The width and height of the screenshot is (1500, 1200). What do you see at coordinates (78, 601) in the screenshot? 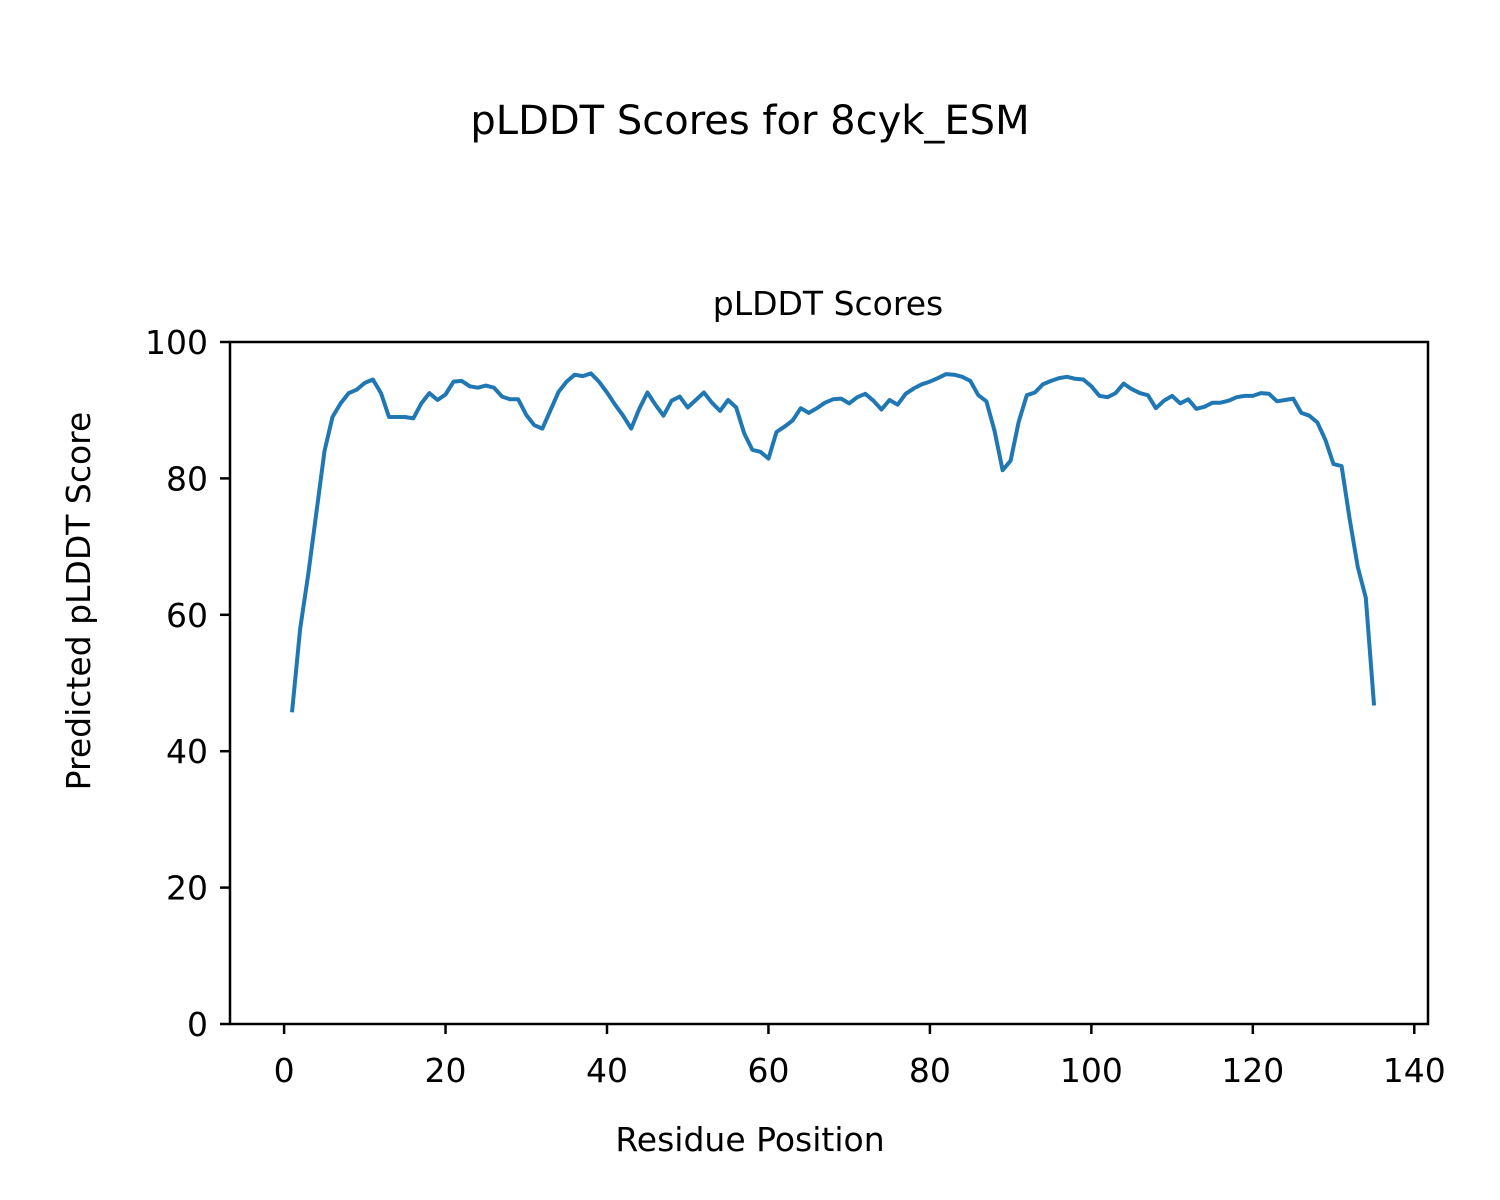
I see `y-axis-label: Predicted pLDDT Score` at bounding box center [78, 601].